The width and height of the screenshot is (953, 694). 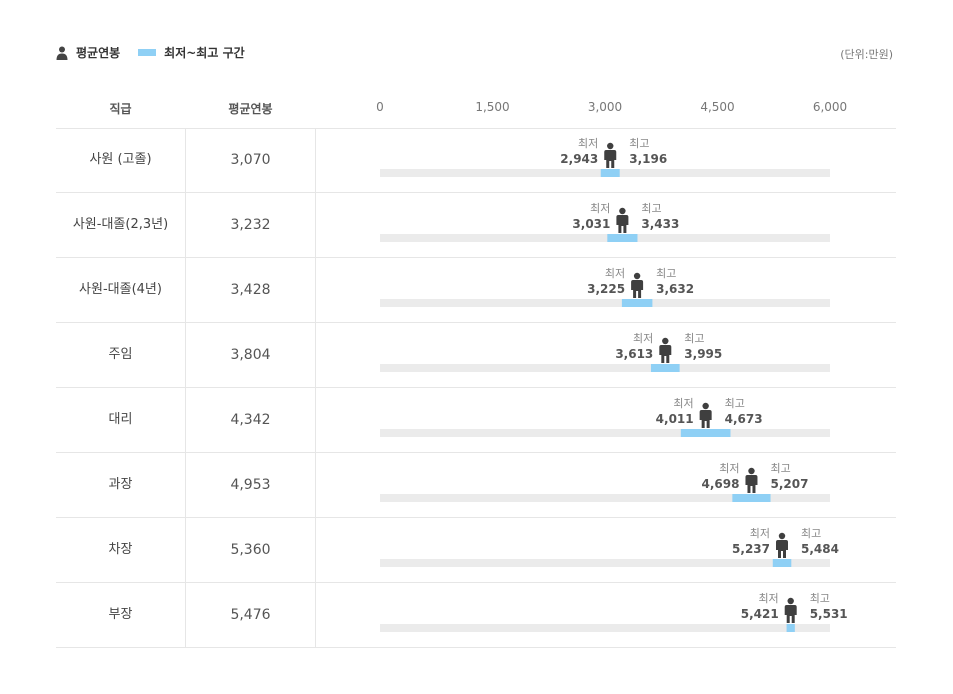 I want to click on position-cell: 대리, so click(x=121, y=420).